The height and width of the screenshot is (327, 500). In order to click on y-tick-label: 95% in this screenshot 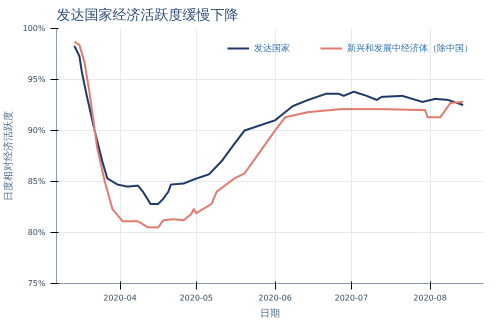, I will do `click(37, 79)`.